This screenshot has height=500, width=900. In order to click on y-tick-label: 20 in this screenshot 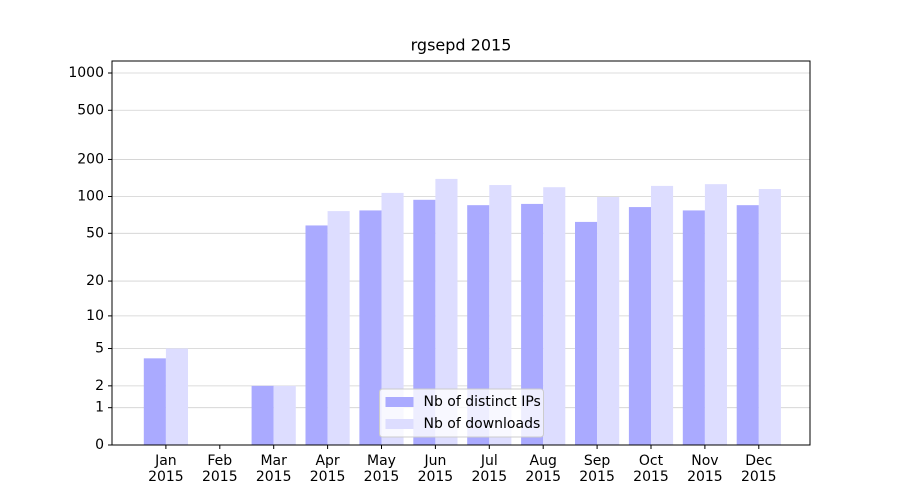, I will do `click(95, 281)`.